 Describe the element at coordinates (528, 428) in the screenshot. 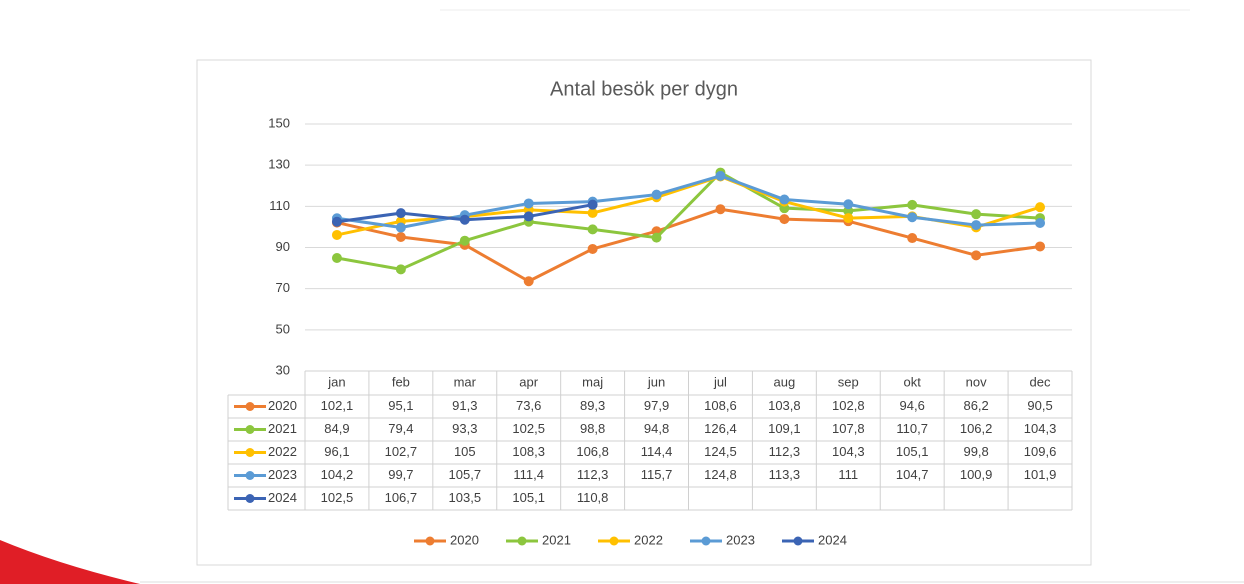

I see `table-value: 102,5` at that location.